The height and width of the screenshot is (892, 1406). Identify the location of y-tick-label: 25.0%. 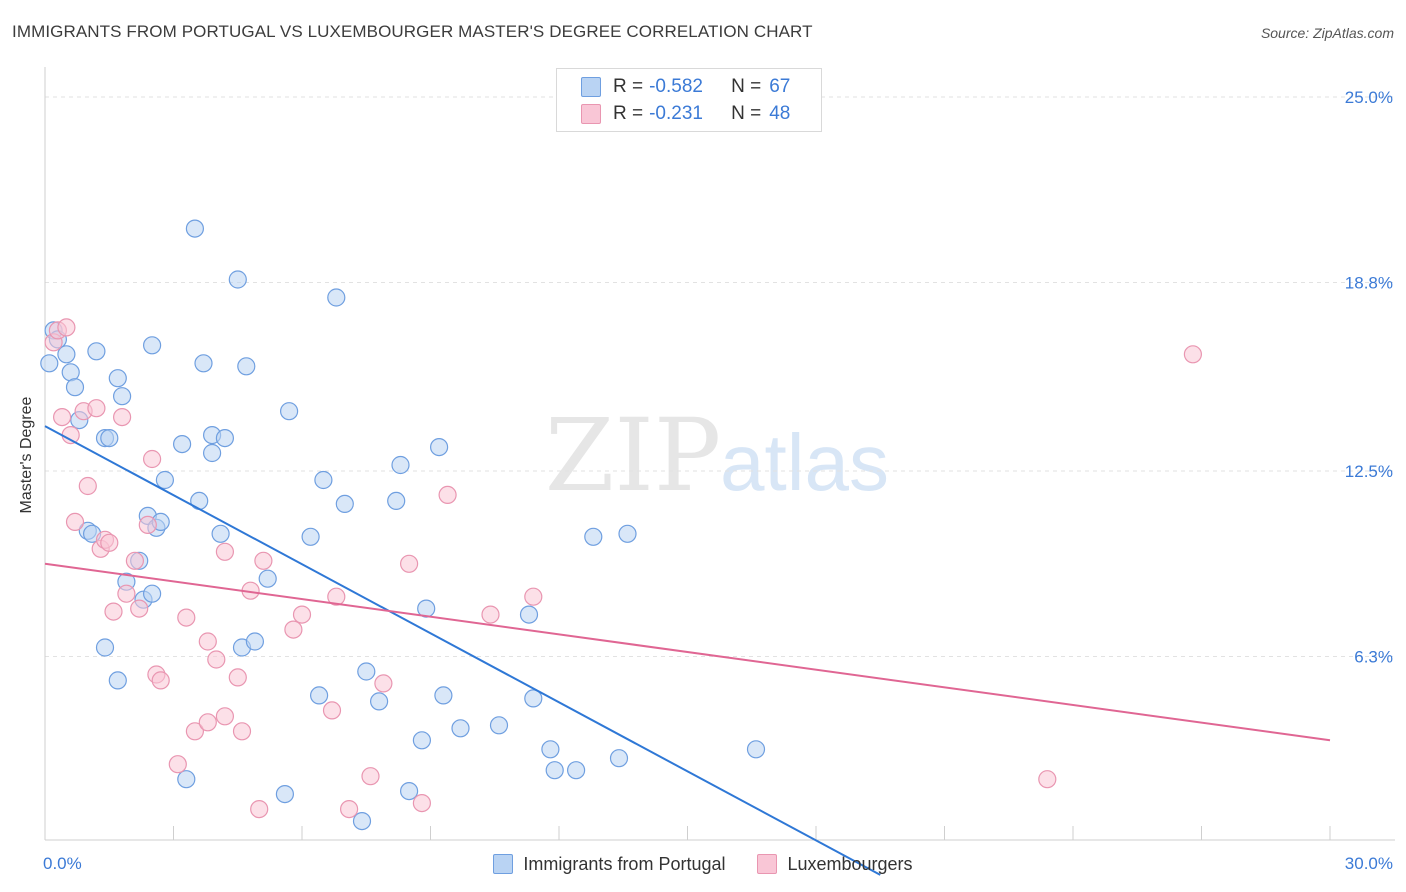
(1369, 97).